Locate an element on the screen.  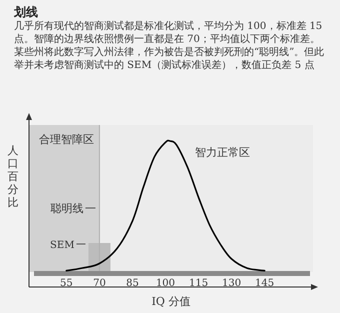
band-label: 智力正常区 is located at coordinates (222, 152).